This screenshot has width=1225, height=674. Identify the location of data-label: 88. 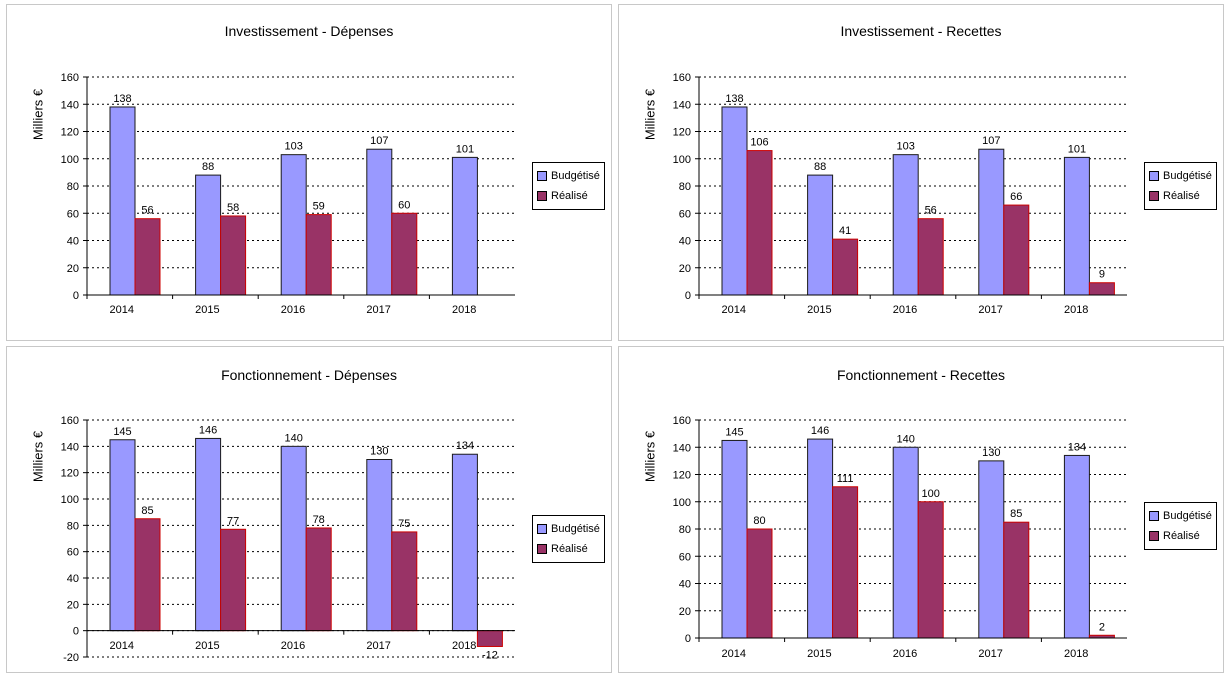
(820, 167).